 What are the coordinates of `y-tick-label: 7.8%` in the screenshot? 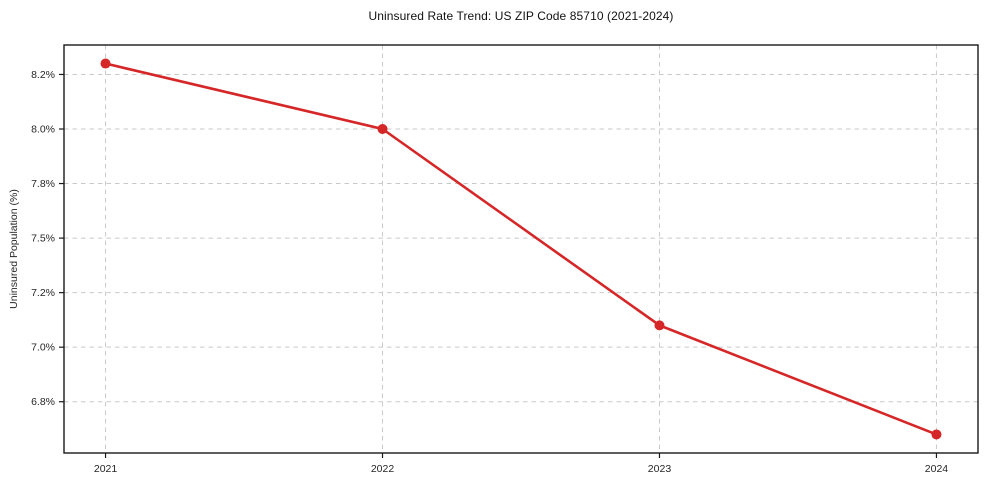 It's located at (43, 184).